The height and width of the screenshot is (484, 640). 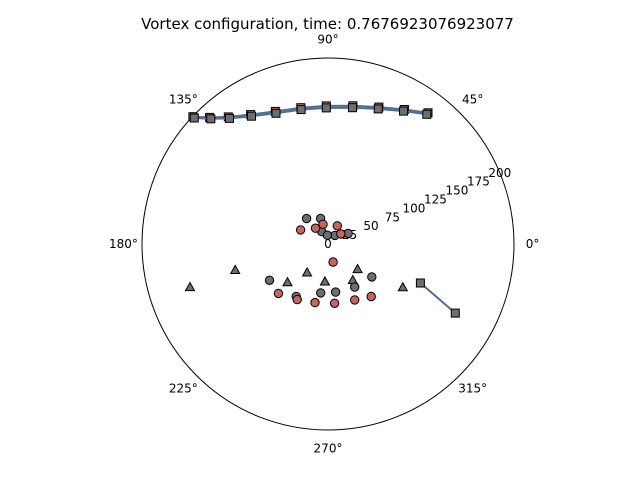 What do you see at coordinates (392, 217) in the screenshot?
I see `radial-tick-label: 75` at bounding box center [392, 217].